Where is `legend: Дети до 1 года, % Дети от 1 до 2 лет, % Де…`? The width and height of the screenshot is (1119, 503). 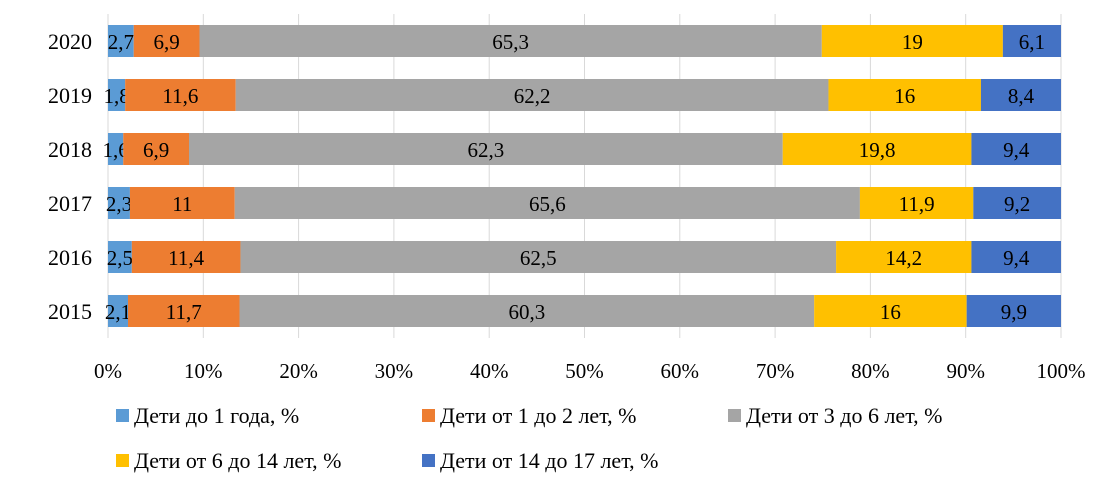
legend: Дети до 1 года, % Дети от 1 до 2 лет, % Де… is located at coordinates (529, 438).